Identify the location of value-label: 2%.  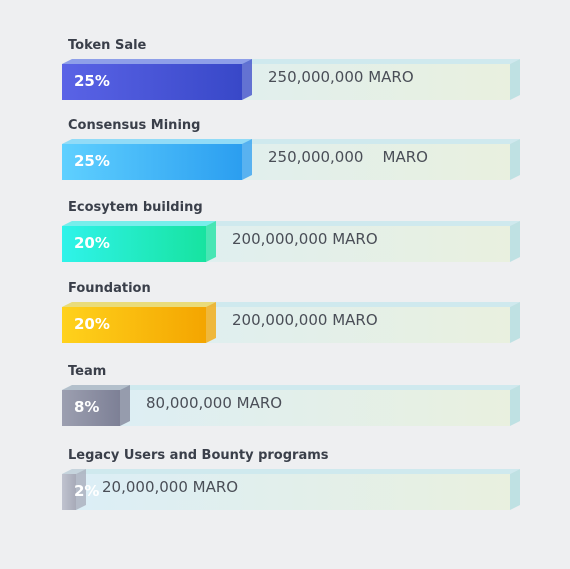
(87, 491).